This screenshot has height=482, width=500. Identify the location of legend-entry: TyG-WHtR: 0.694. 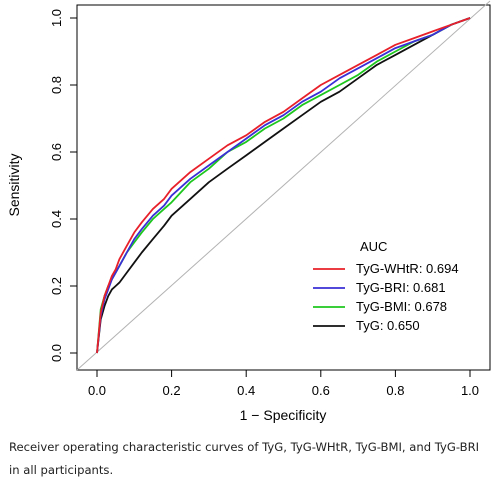
(407, 268).